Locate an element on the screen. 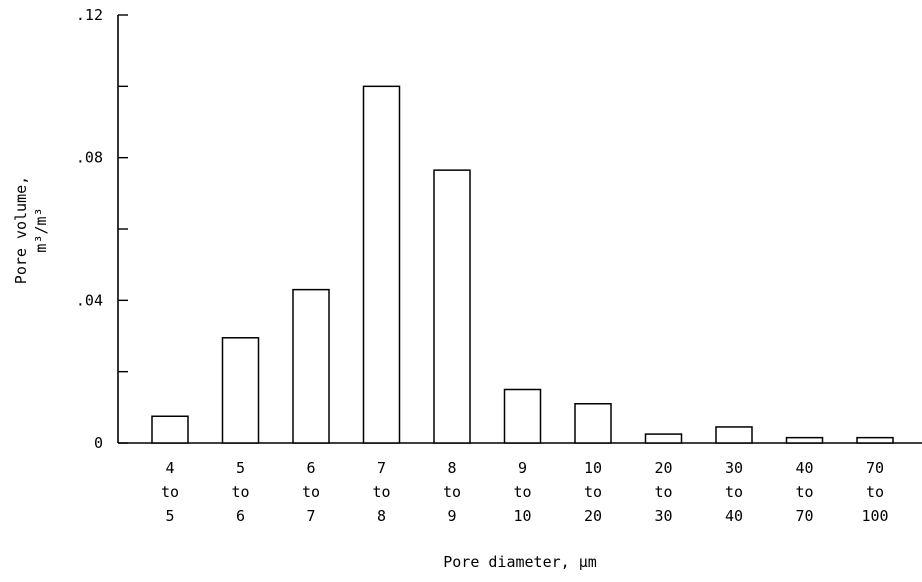 The image size is (922, 582). x-category-label: 4 is located at coordinates (169, 468).